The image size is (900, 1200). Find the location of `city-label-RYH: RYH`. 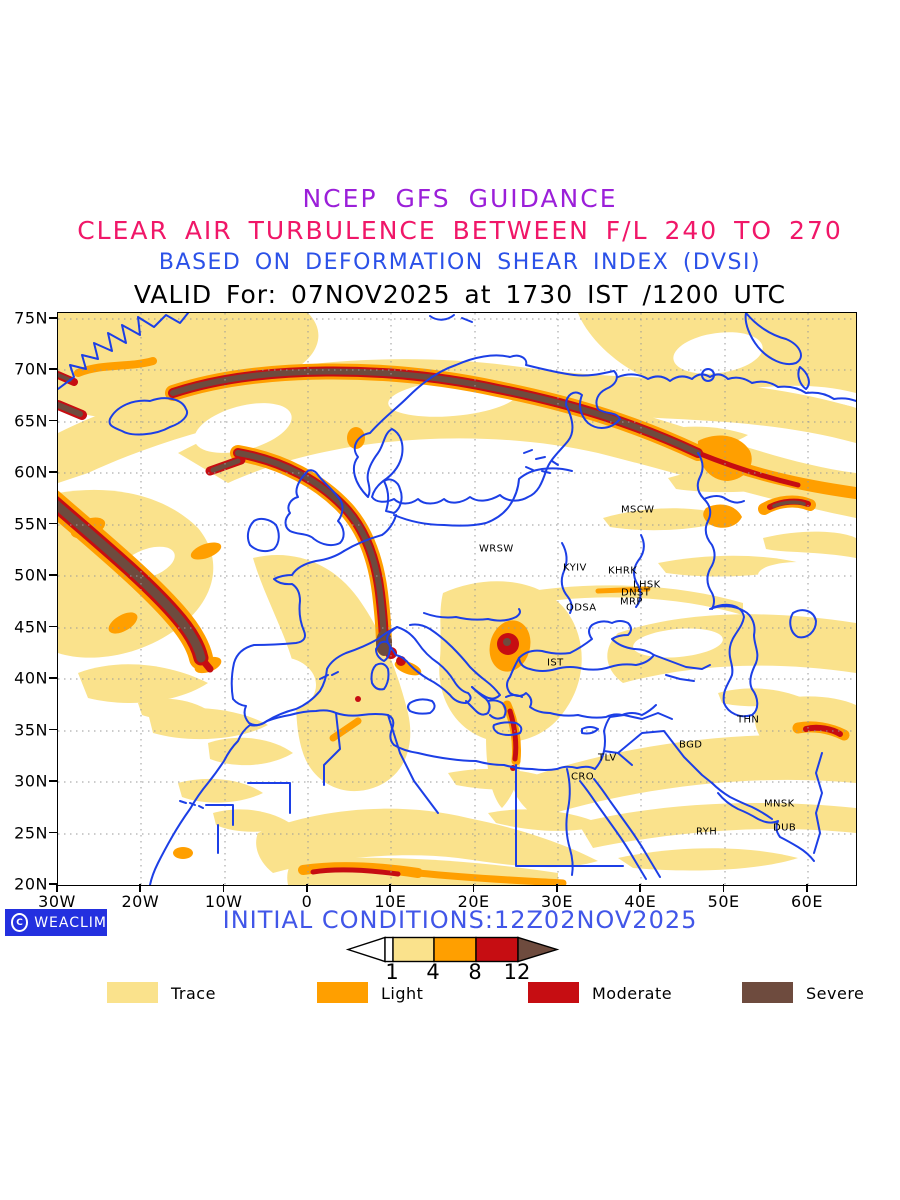

city-label-RYH: RYH is located at coordinates (707, 832).